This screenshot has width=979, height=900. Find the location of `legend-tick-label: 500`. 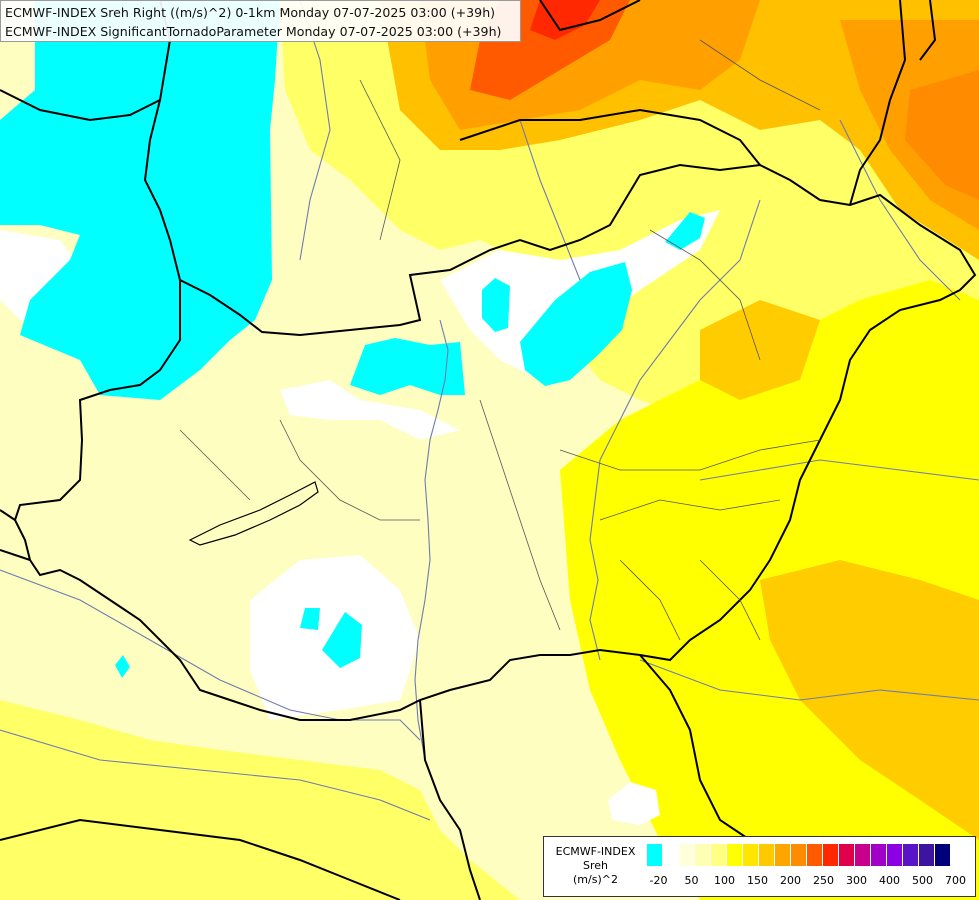

legend-tick-label: 500 is located at coordinates (922, 880).